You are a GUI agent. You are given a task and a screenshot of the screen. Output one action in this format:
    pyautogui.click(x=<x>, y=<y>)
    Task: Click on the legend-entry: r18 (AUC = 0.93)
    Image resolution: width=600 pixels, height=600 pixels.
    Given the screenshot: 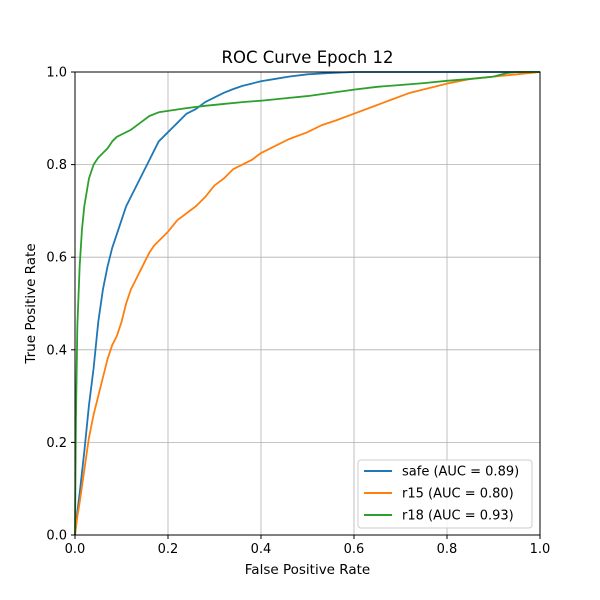 What is the action you would take?
    pyautogui.click(x=458, y=516)
    